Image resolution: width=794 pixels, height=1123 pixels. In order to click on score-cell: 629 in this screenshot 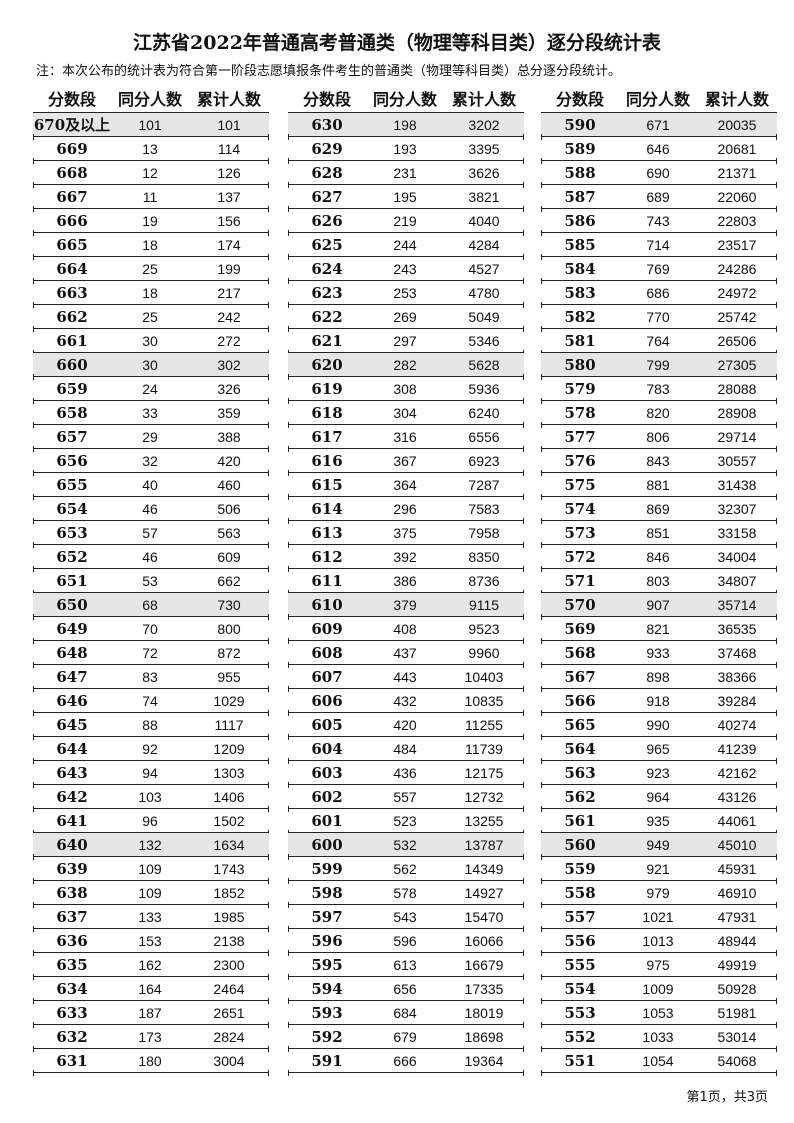, I will do `click(327, 148)`.